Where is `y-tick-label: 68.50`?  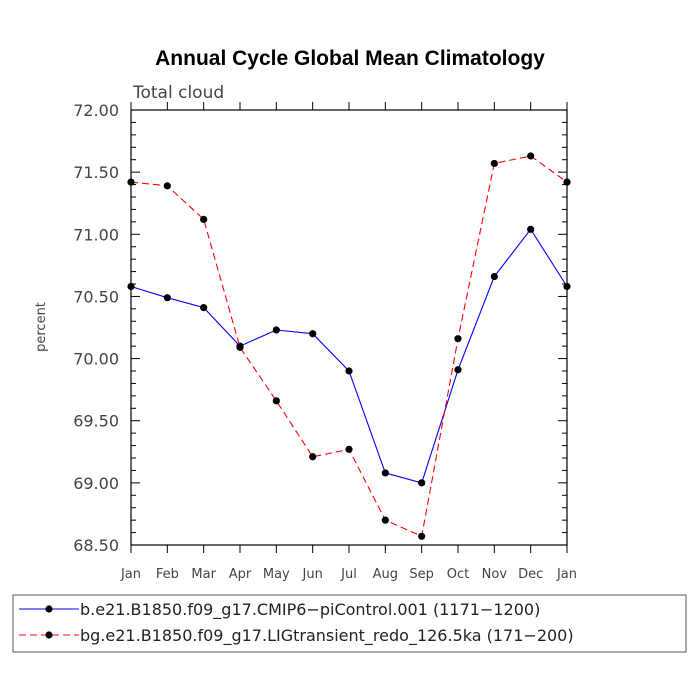 y-tick-label: 68.50 is located at coordinates (96, 545).